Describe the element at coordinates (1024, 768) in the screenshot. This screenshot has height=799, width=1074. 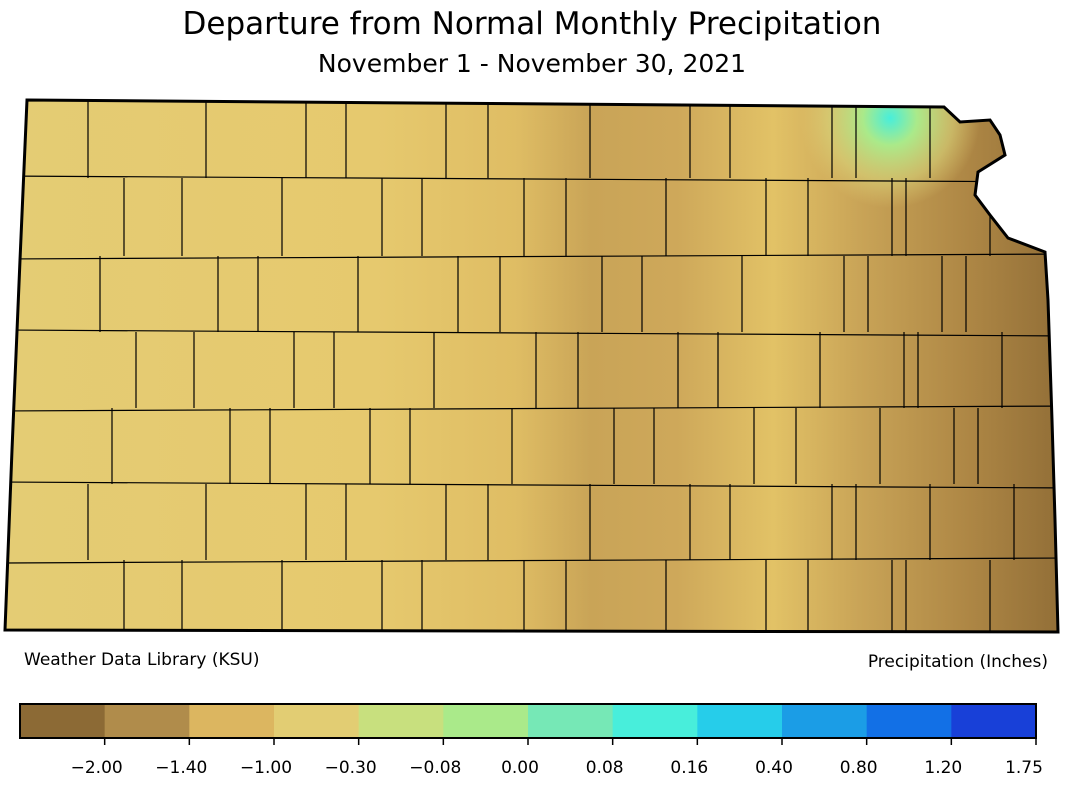
I see `colorbar-tick-label: 1.75` at that location.